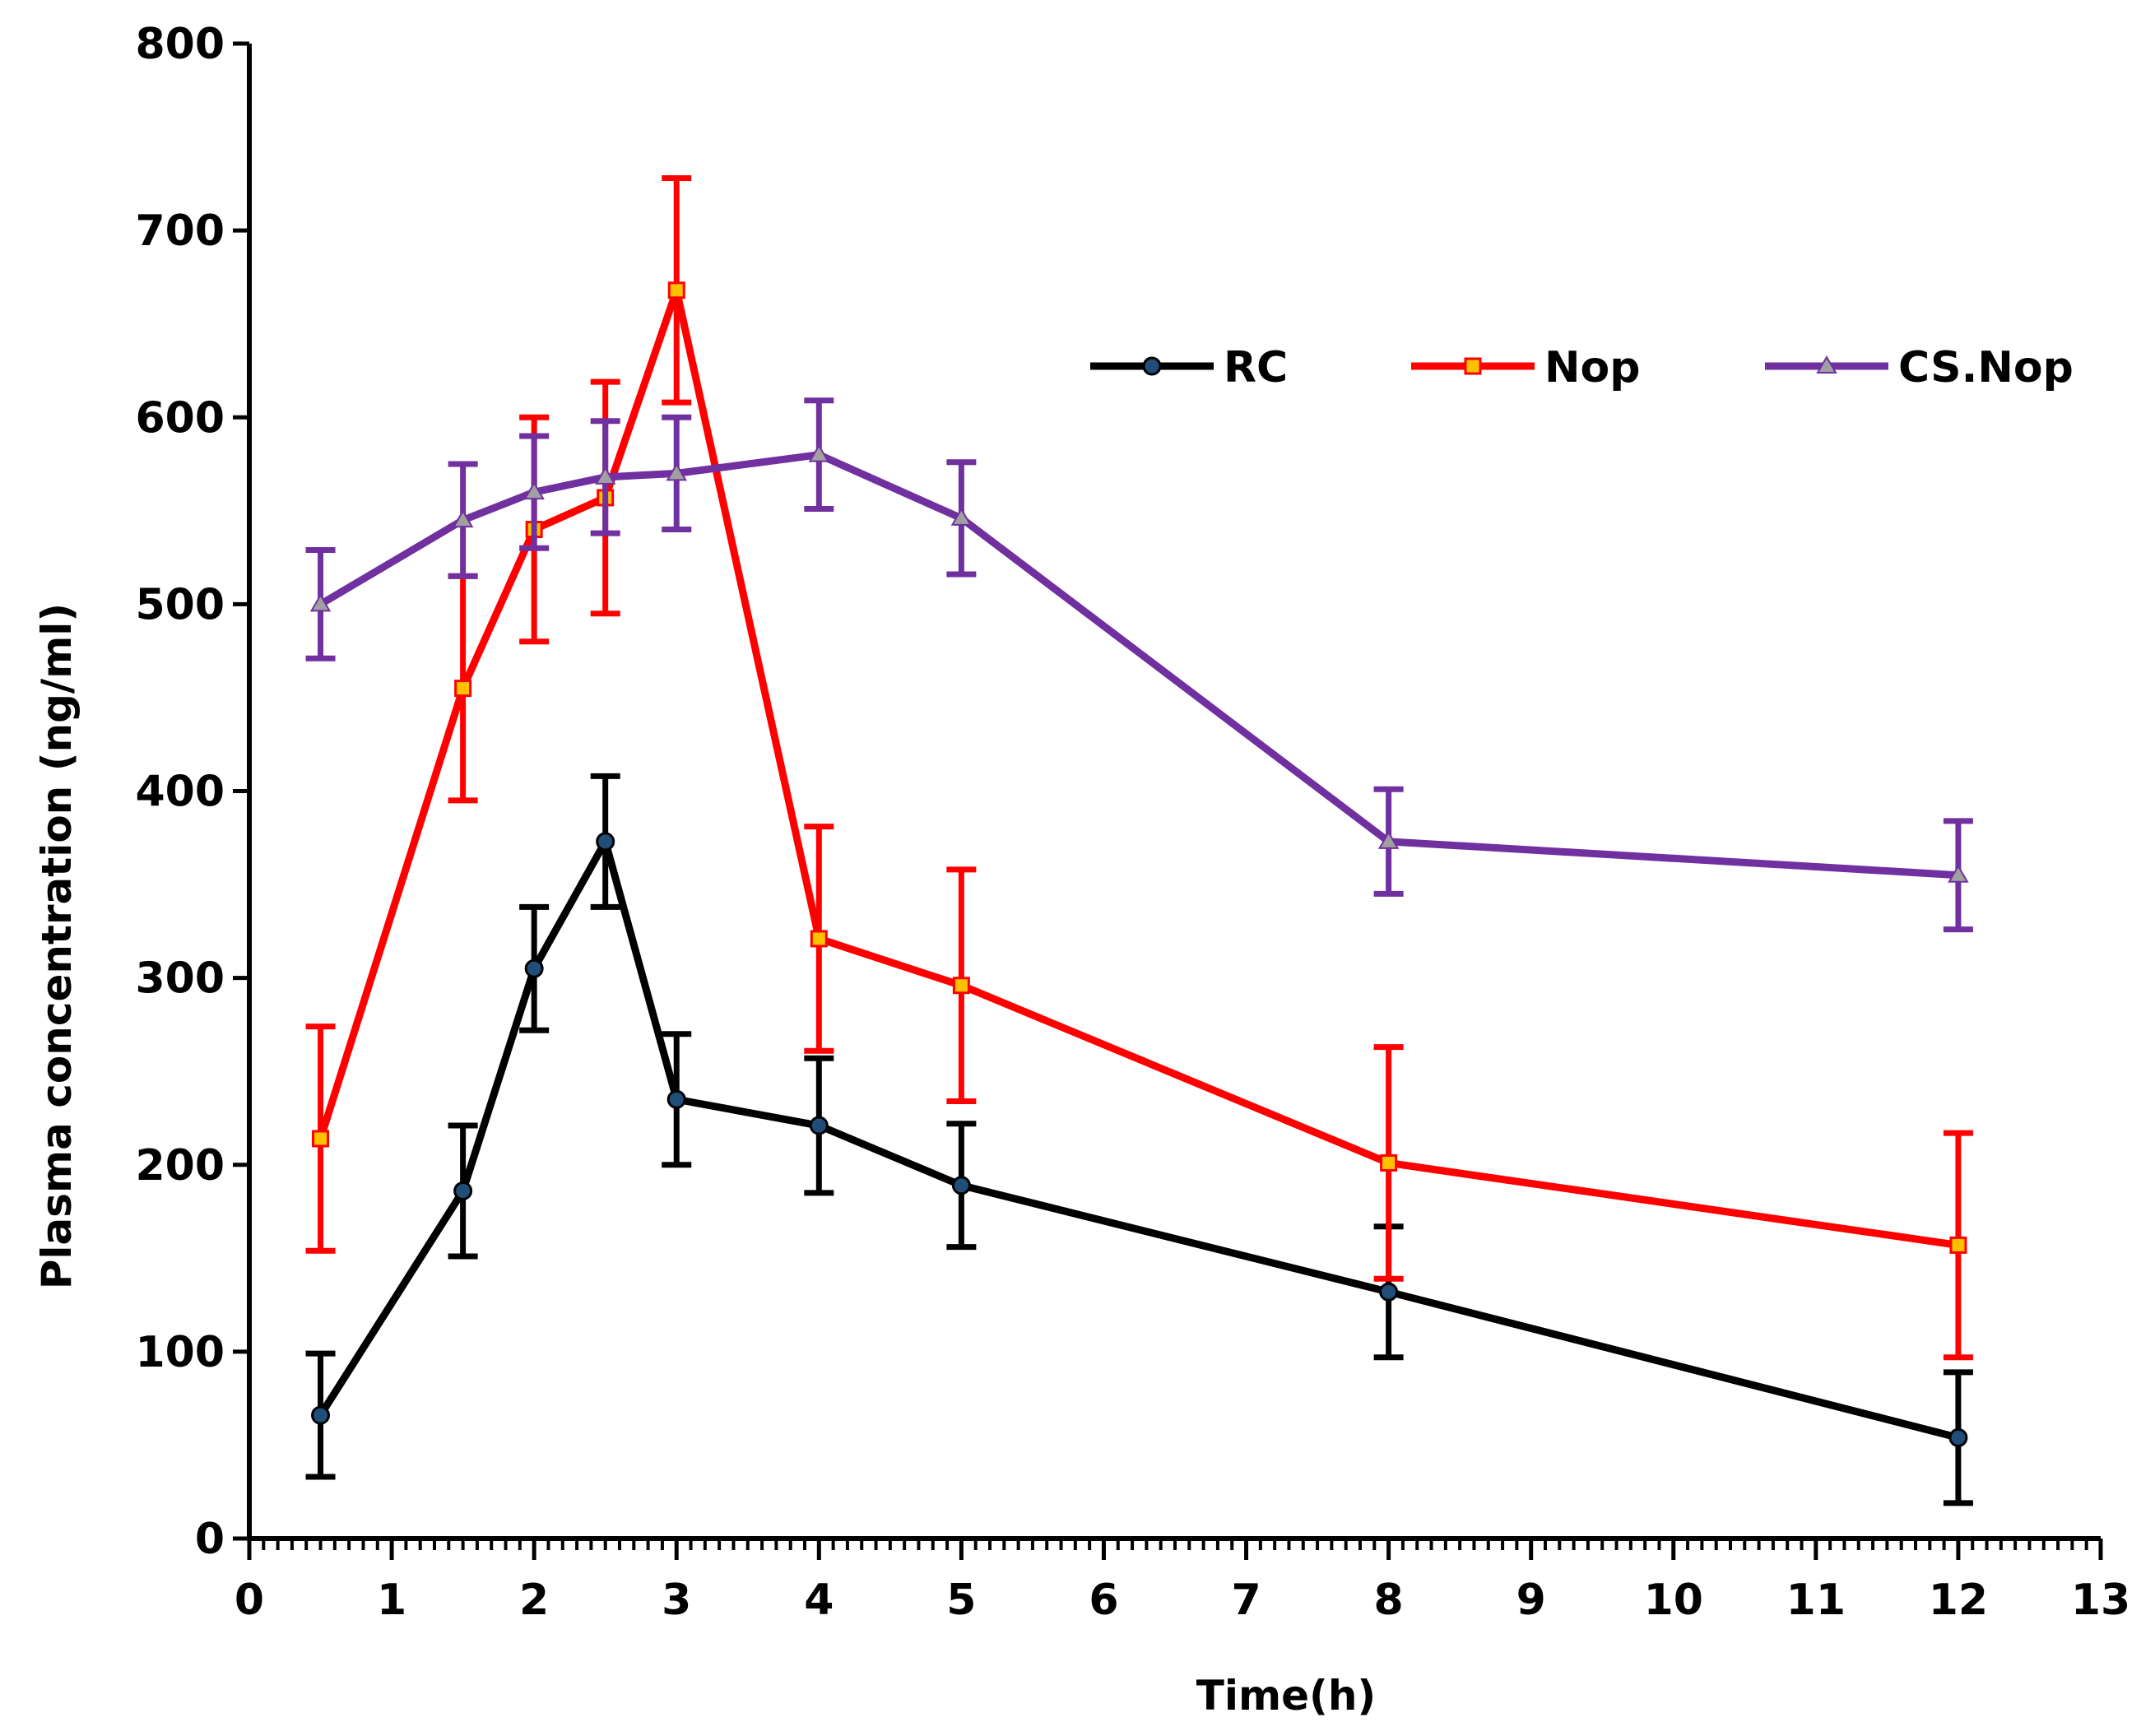  I want to click on y-axis: 0 100 200 300 400 500 600 700 800, so click(194, 792).